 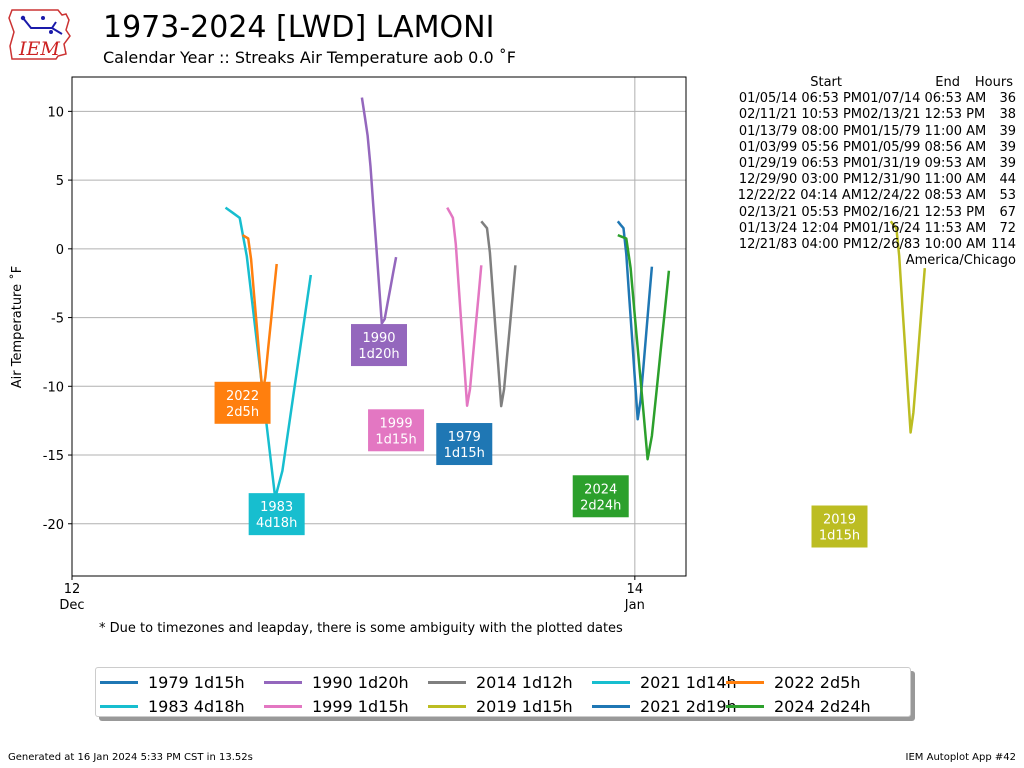 I want to click on legend-item: 2014 1d12h, so click(x=500, y=682).